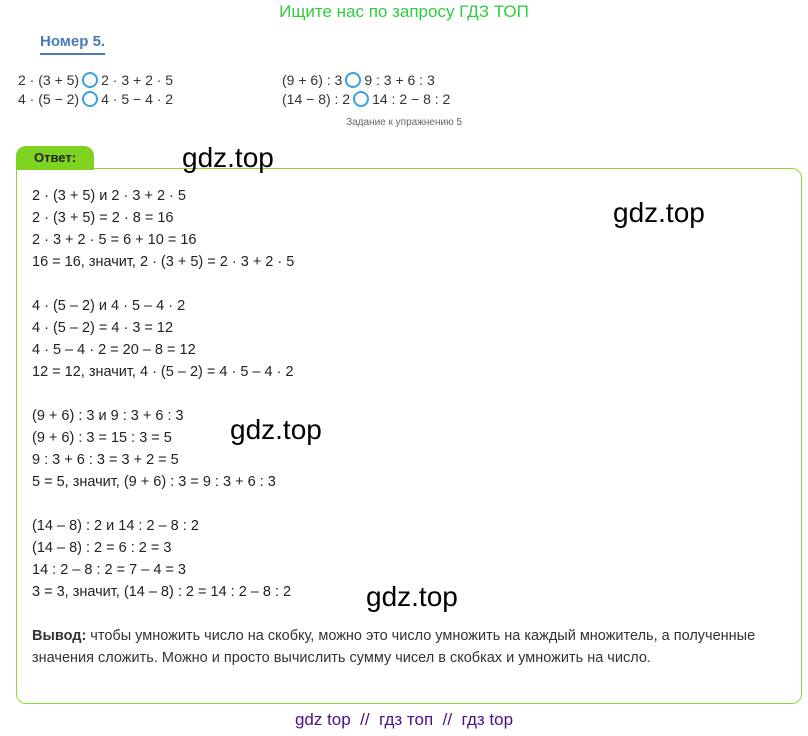 This screenshot has width=808, height=736. Describe the element at coordinates (115, 526) in the screenshot. I see `answer-line: (14 – 8) : 2 и 14 : 2 – 8 : 2` at that location.